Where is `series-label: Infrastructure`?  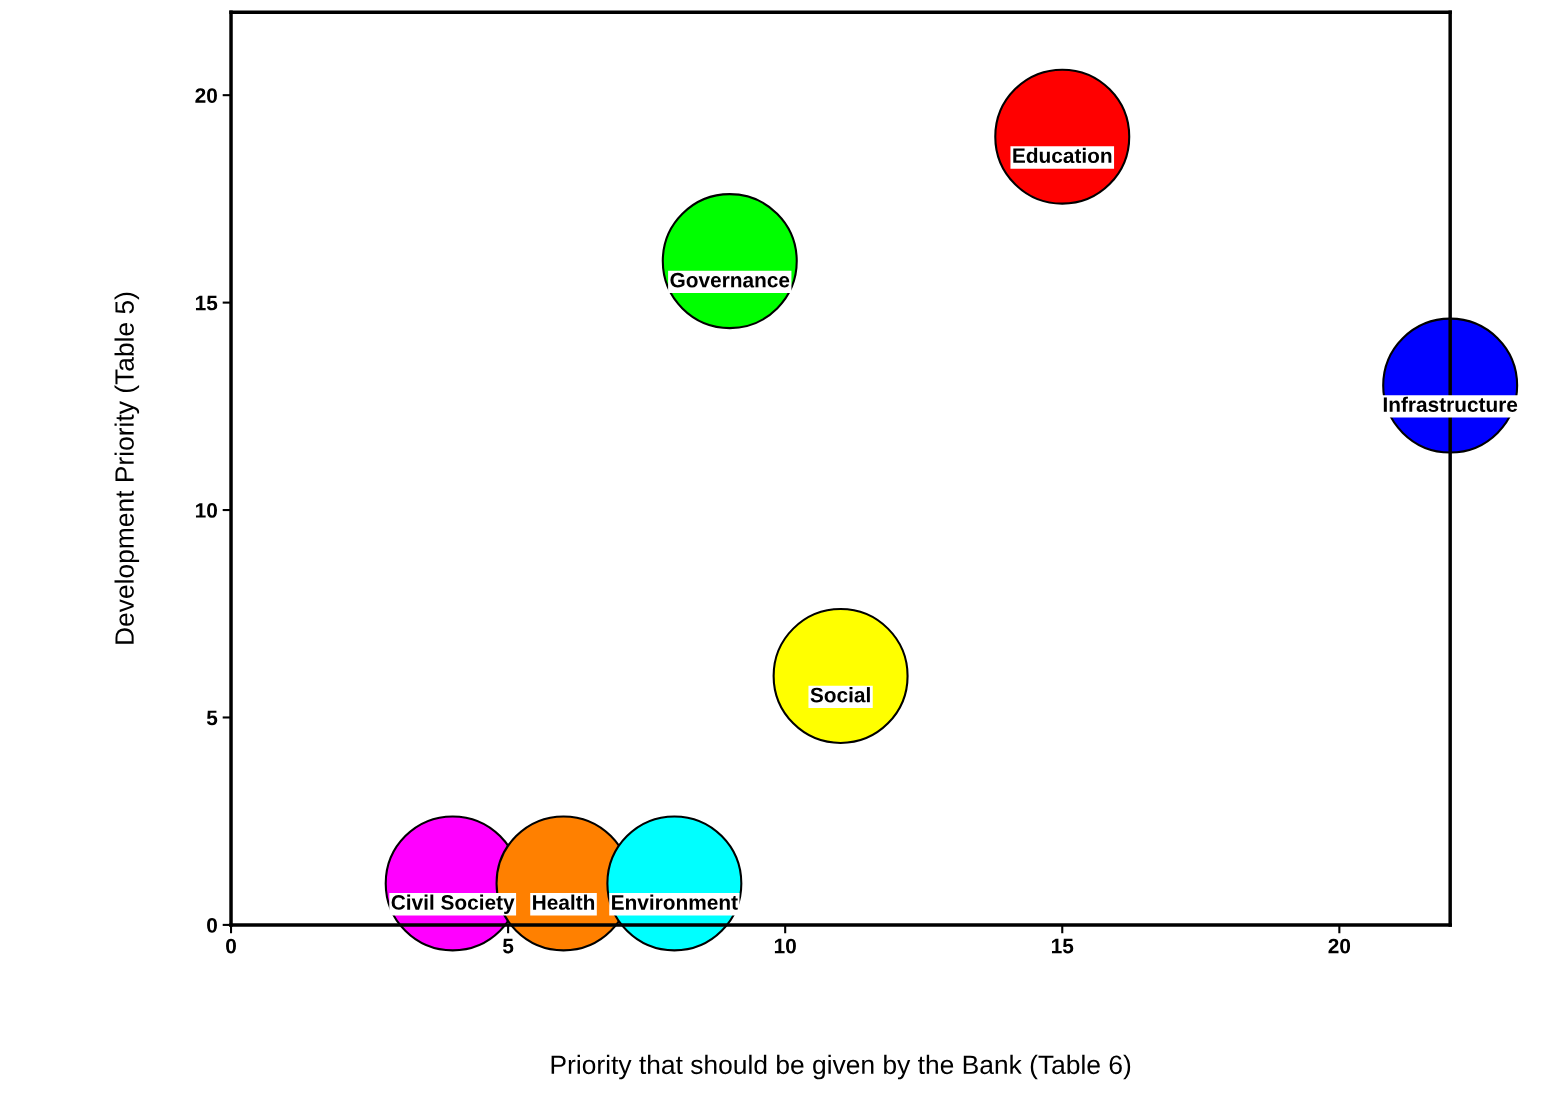
series-label: Infrastructure is located at coordinates (1450, 404).